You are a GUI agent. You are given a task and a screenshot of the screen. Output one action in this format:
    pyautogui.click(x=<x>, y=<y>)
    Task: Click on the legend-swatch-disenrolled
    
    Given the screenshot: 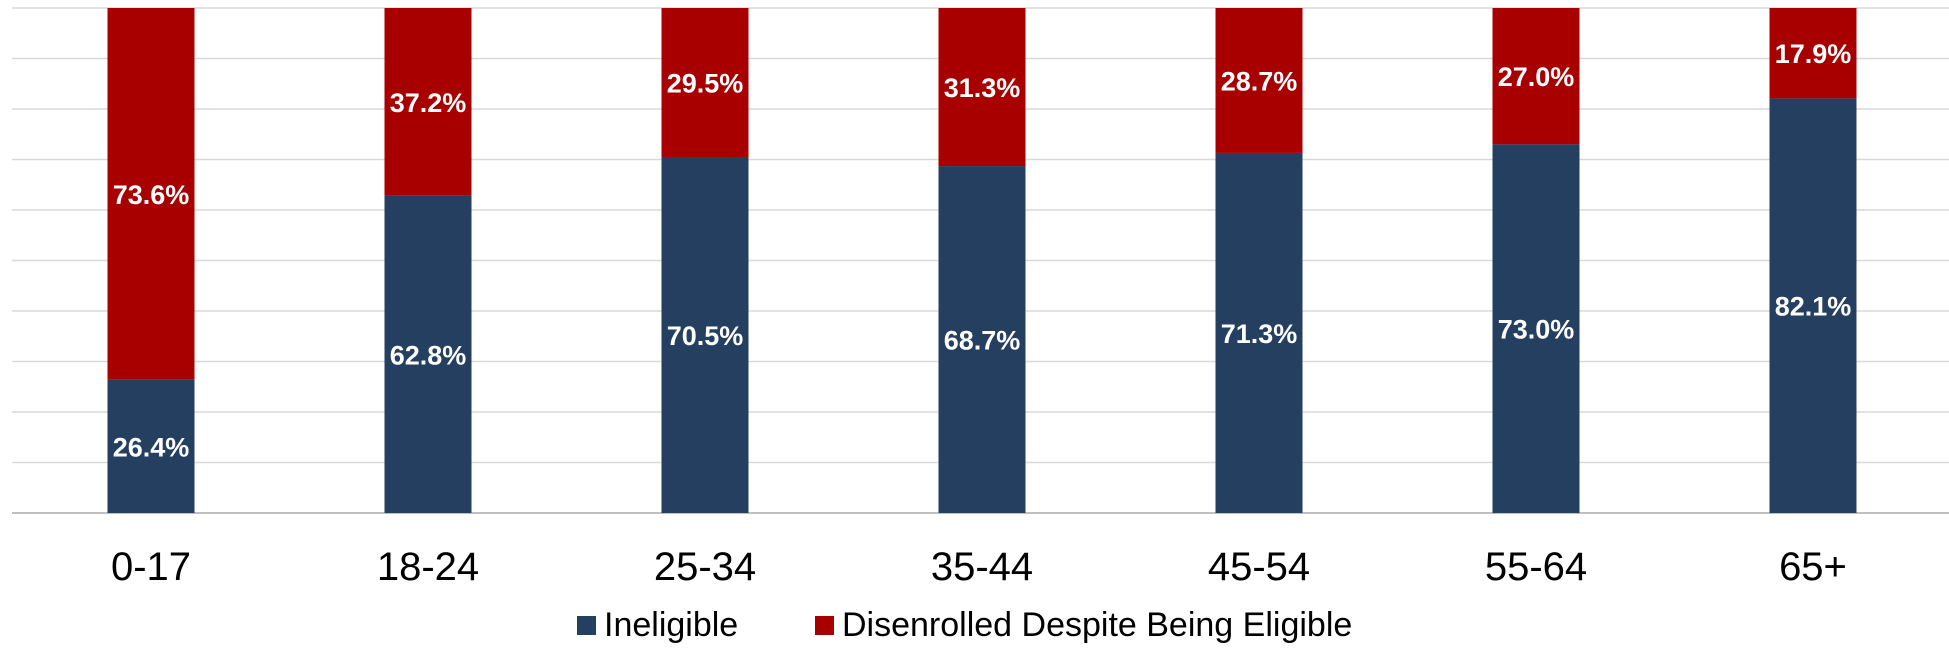 What is the action you would take?
    pyautogui.click(x=824, y=625)
    